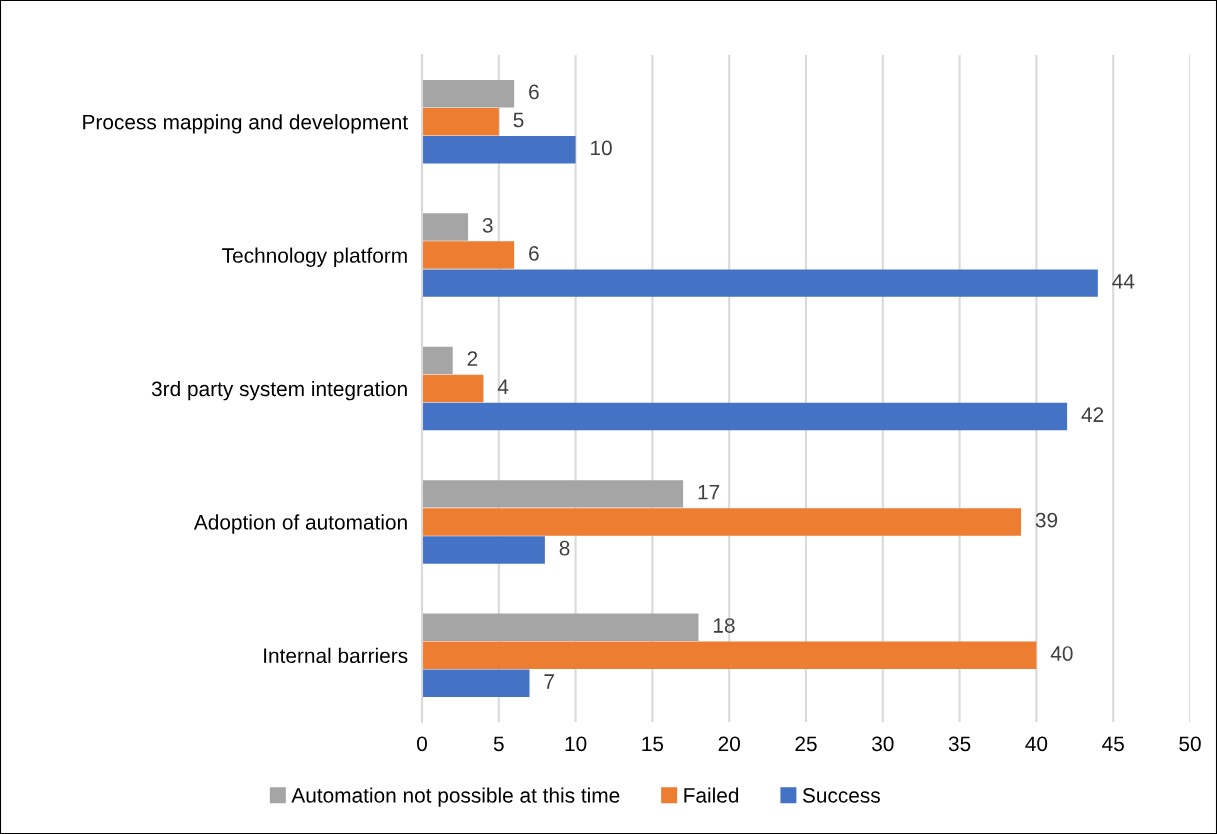  I want to click on legend-label: Failed, so click(711, 795).